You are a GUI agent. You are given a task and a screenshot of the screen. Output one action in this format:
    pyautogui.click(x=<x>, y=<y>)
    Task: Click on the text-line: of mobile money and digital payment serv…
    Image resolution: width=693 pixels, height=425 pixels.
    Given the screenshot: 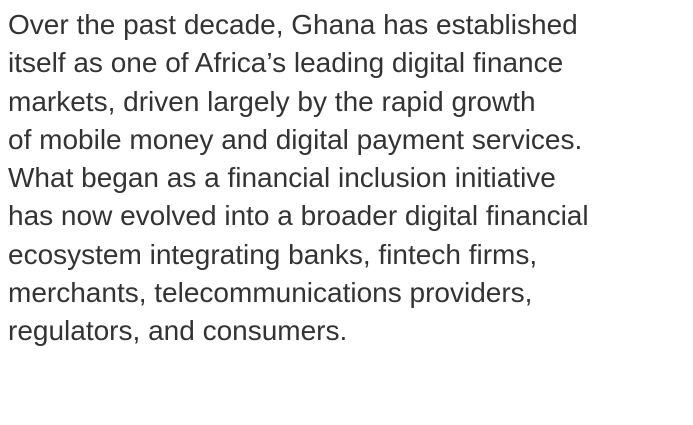 What is the action you would take?
    pyautogui.click(x=295, y=139)
    